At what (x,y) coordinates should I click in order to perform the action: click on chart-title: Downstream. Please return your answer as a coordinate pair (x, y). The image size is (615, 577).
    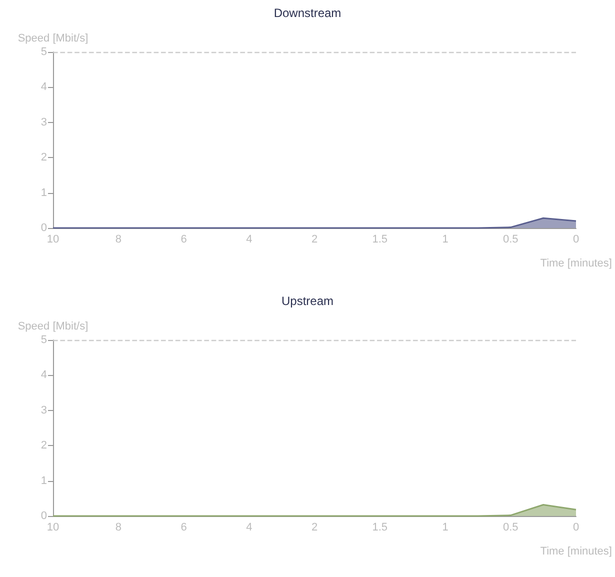
    Looking at the image, I should click on (308, 13).